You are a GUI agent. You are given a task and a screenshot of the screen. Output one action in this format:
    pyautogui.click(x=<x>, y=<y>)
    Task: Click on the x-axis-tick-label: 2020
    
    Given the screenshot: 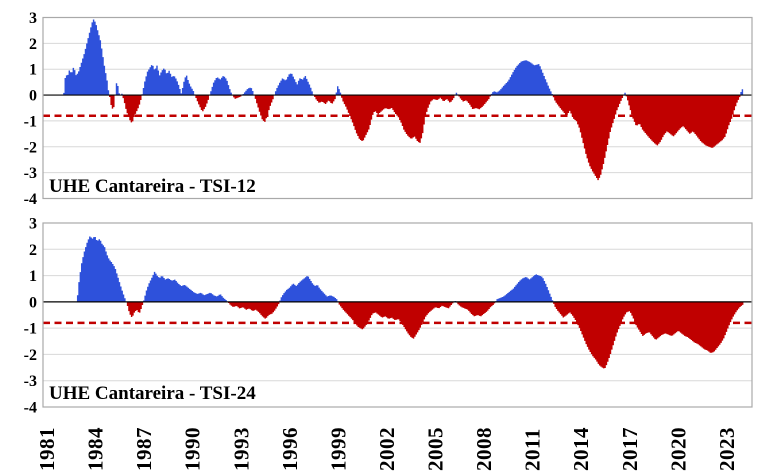 What is the action you would take?
    pyautogui.click(x=678, y=449)
    